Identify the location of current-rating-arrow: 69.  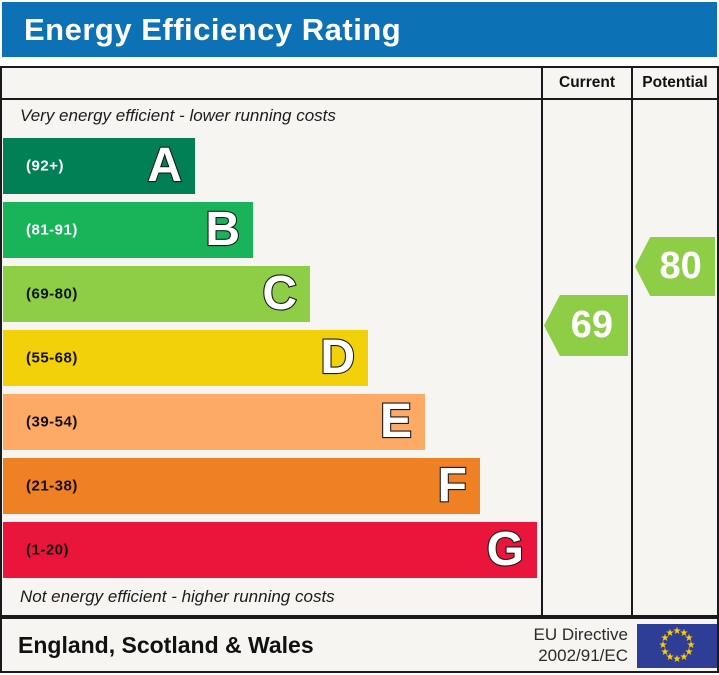
(586, 325).